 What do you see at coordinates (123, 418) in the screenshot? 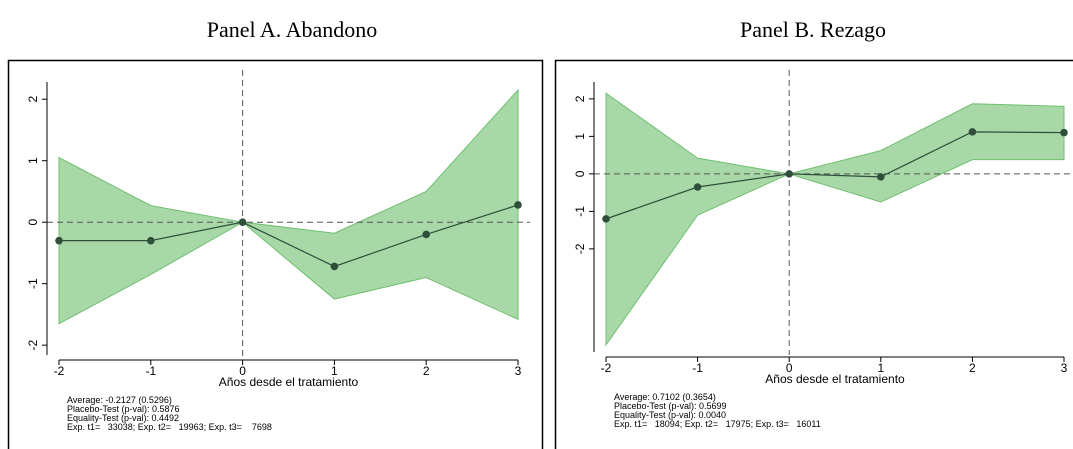
I see `note: Equality-Test (p-val): 0.4492` at bounding box center [123, 418].